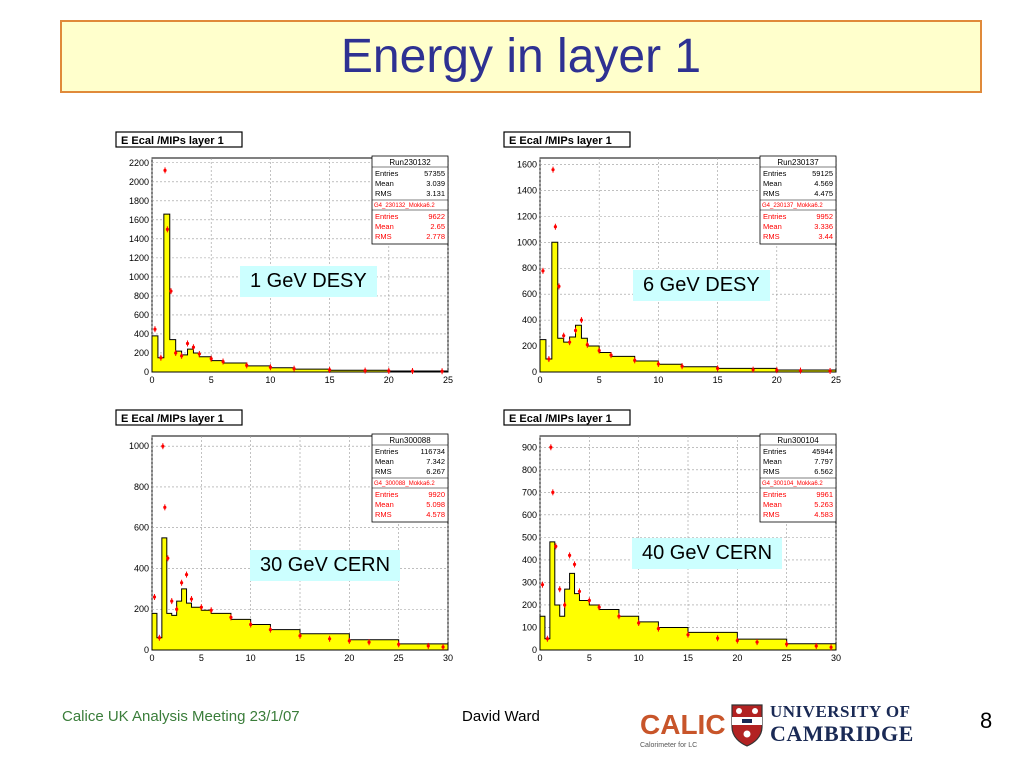  I want to click on y-tick-label: 800, so click(529, 268).